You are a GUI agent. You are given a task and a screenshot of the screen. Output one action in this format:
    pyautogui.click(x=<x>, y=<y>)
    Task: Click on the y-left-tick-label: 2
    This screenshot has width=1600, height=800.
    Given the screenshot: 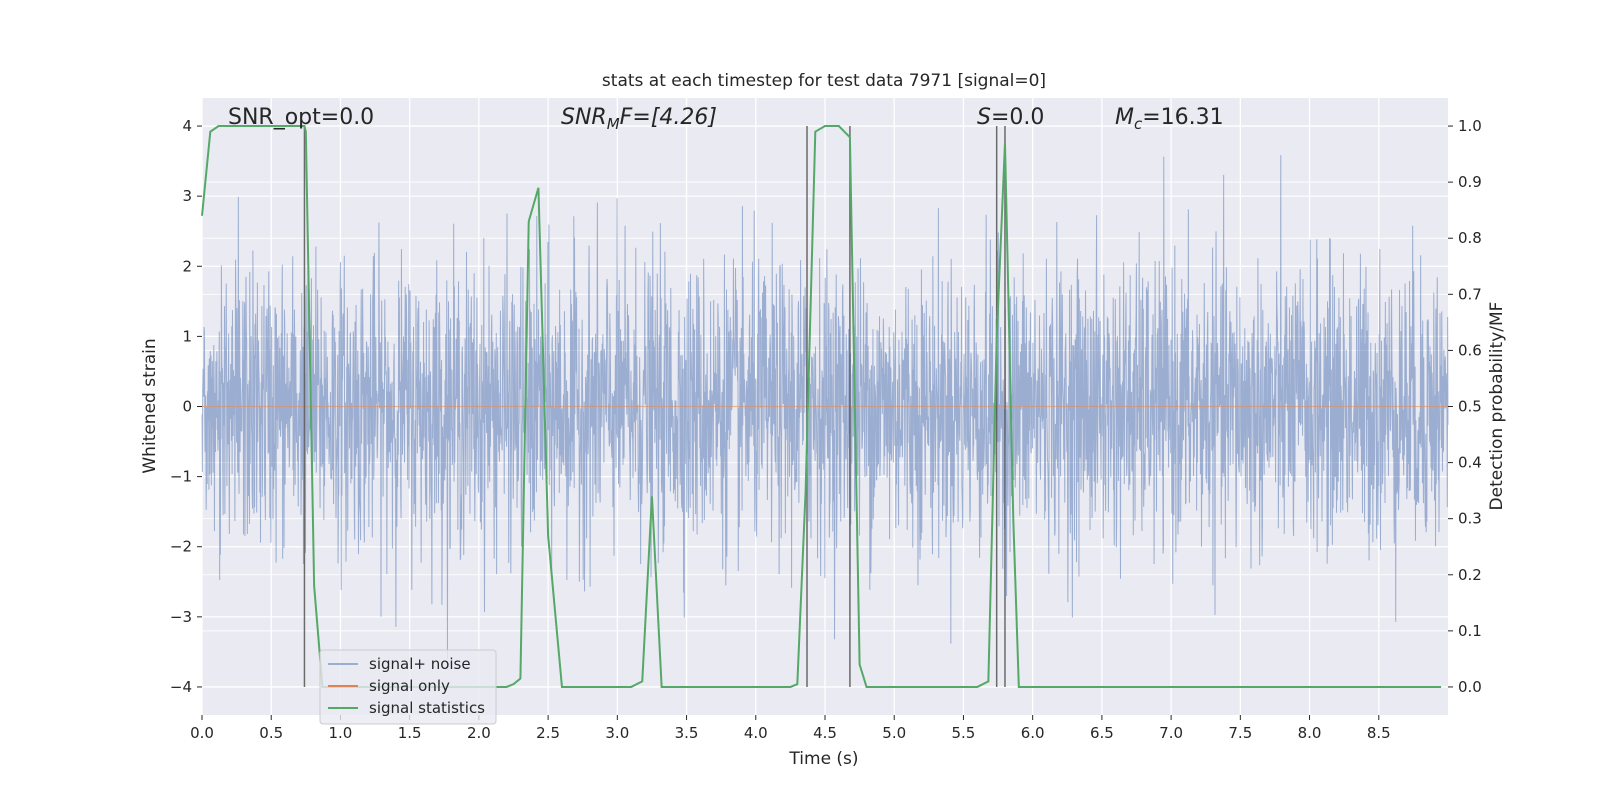 What is the action you would take?
    pyautogui.click(x=187, y=266)
    